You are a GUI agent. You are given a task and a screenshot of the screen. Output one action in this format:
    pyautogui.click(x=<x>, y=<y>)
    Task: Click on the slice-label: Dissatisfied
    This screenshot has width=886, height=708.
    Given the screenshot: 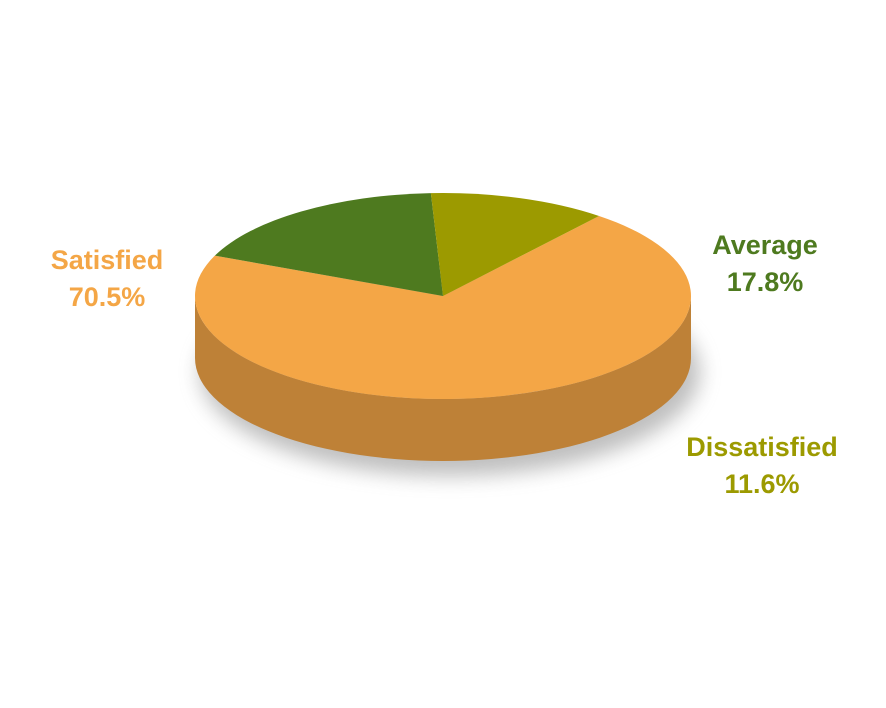 What is the action you would take?
    pyautogui.click(x=762, y=447)
    